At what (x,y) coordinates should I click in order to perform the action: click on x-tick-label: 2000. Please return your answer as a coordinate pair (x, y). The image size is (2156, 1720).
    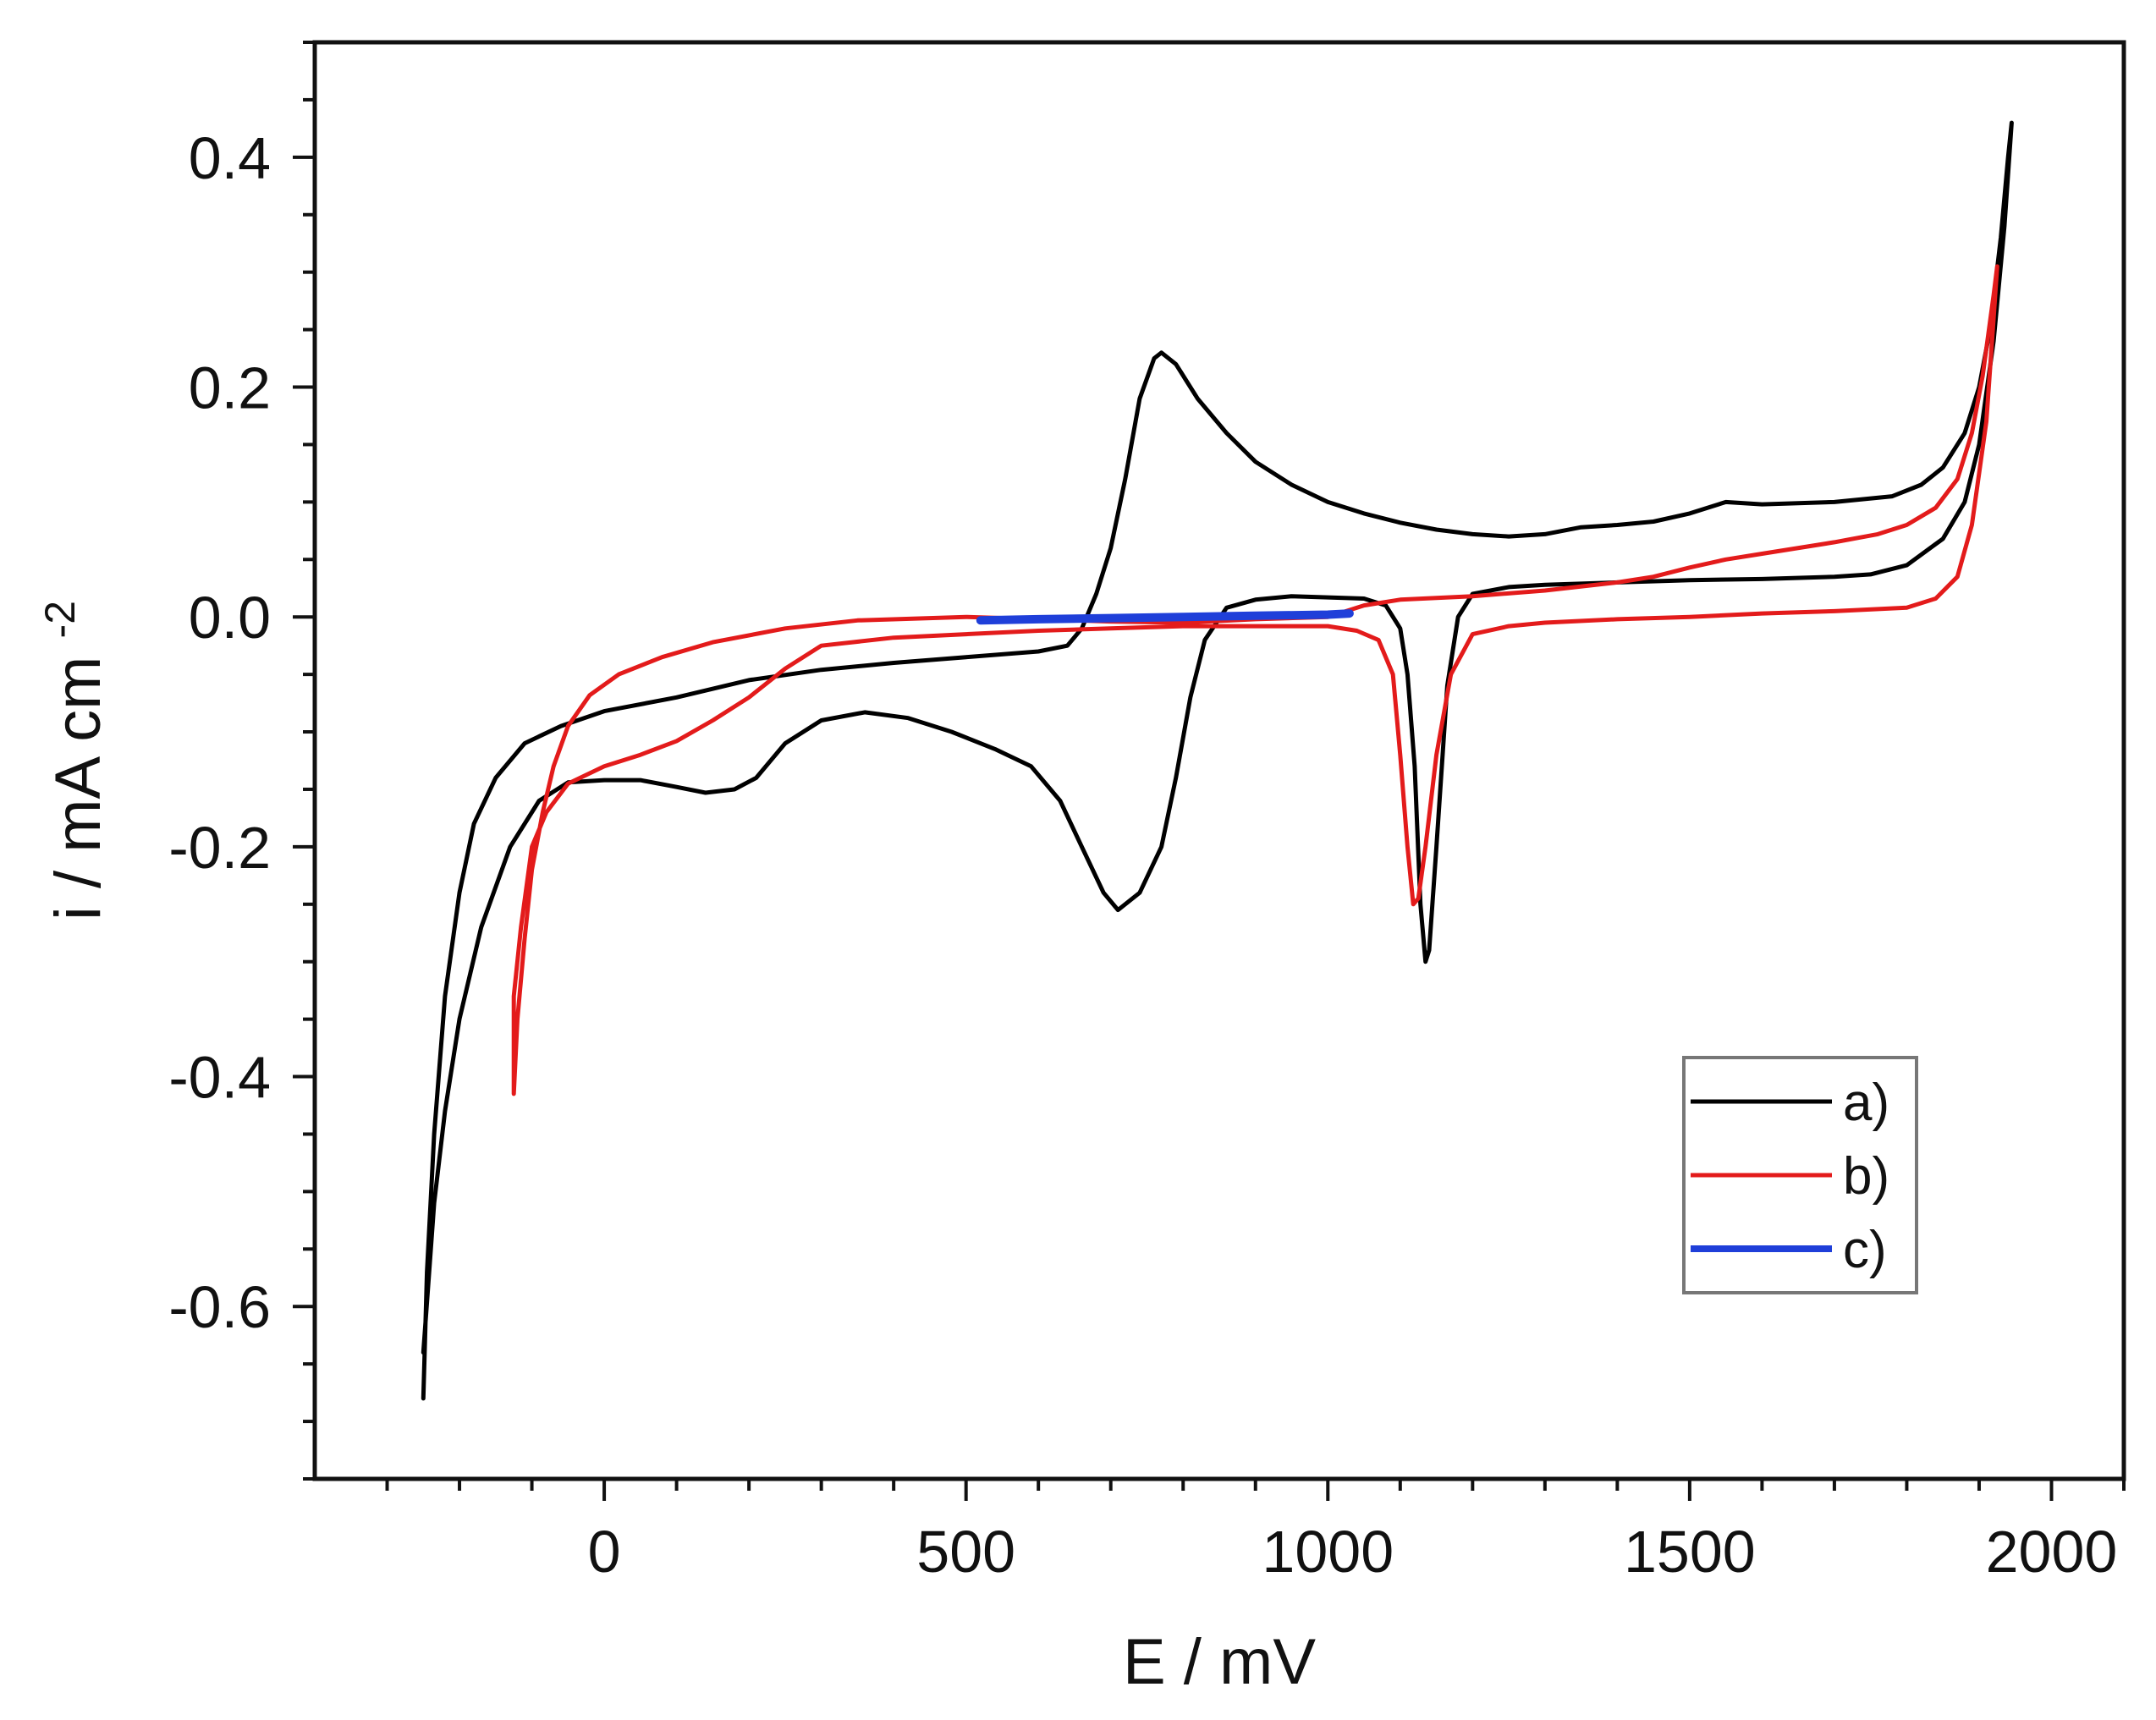
    Looking at the image, I should click on (2052, 1552).